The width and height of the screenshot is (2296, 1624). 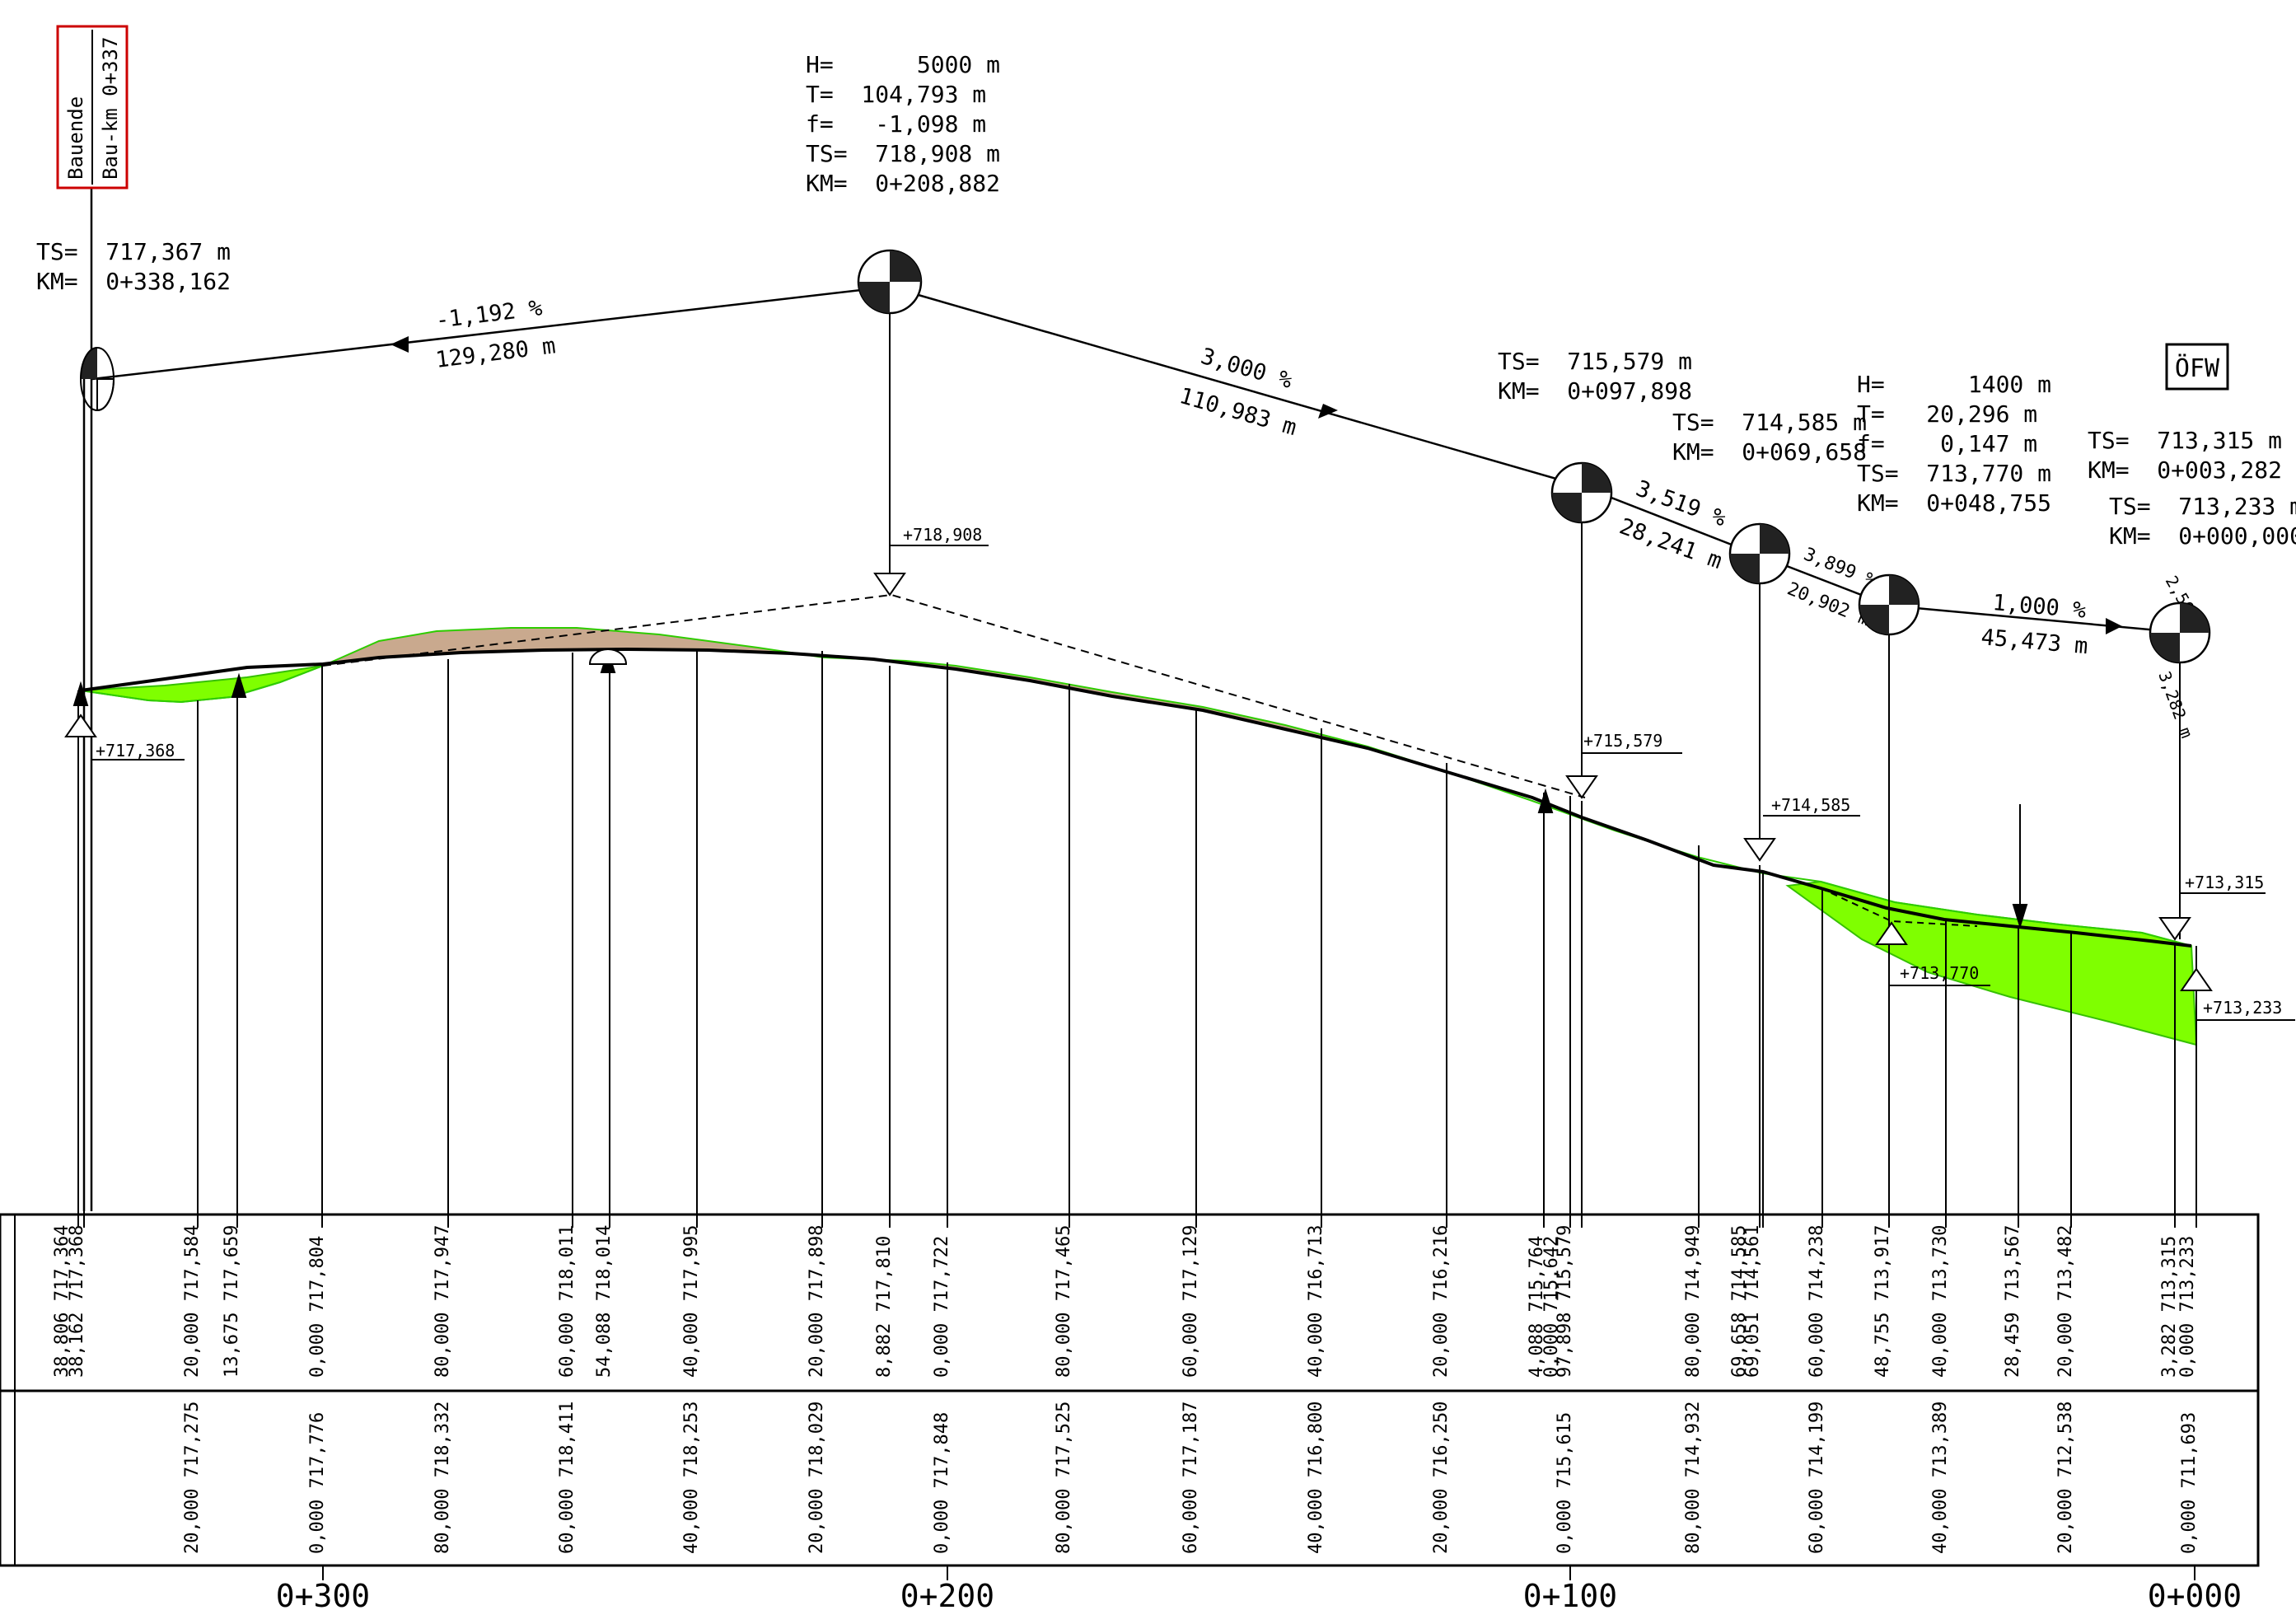 I want to click on gradient-row-cell: 69,658 714,585, so click(x=1739, y=1301).